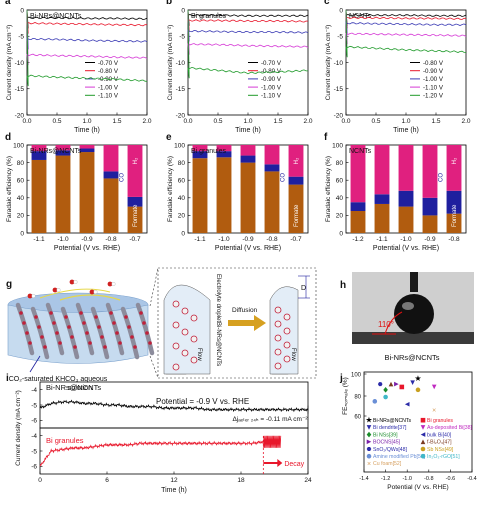  I want to click on marker-star: ★, so click(368, 420).